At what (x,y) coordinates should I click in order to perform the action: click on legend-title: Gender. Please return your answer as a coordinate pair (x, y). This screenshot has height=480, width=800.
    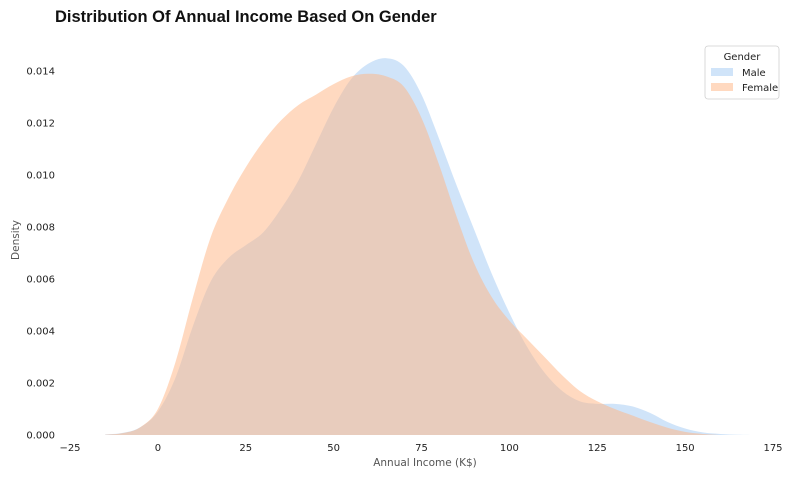
    Looking at the image, I should click on (743, 57).